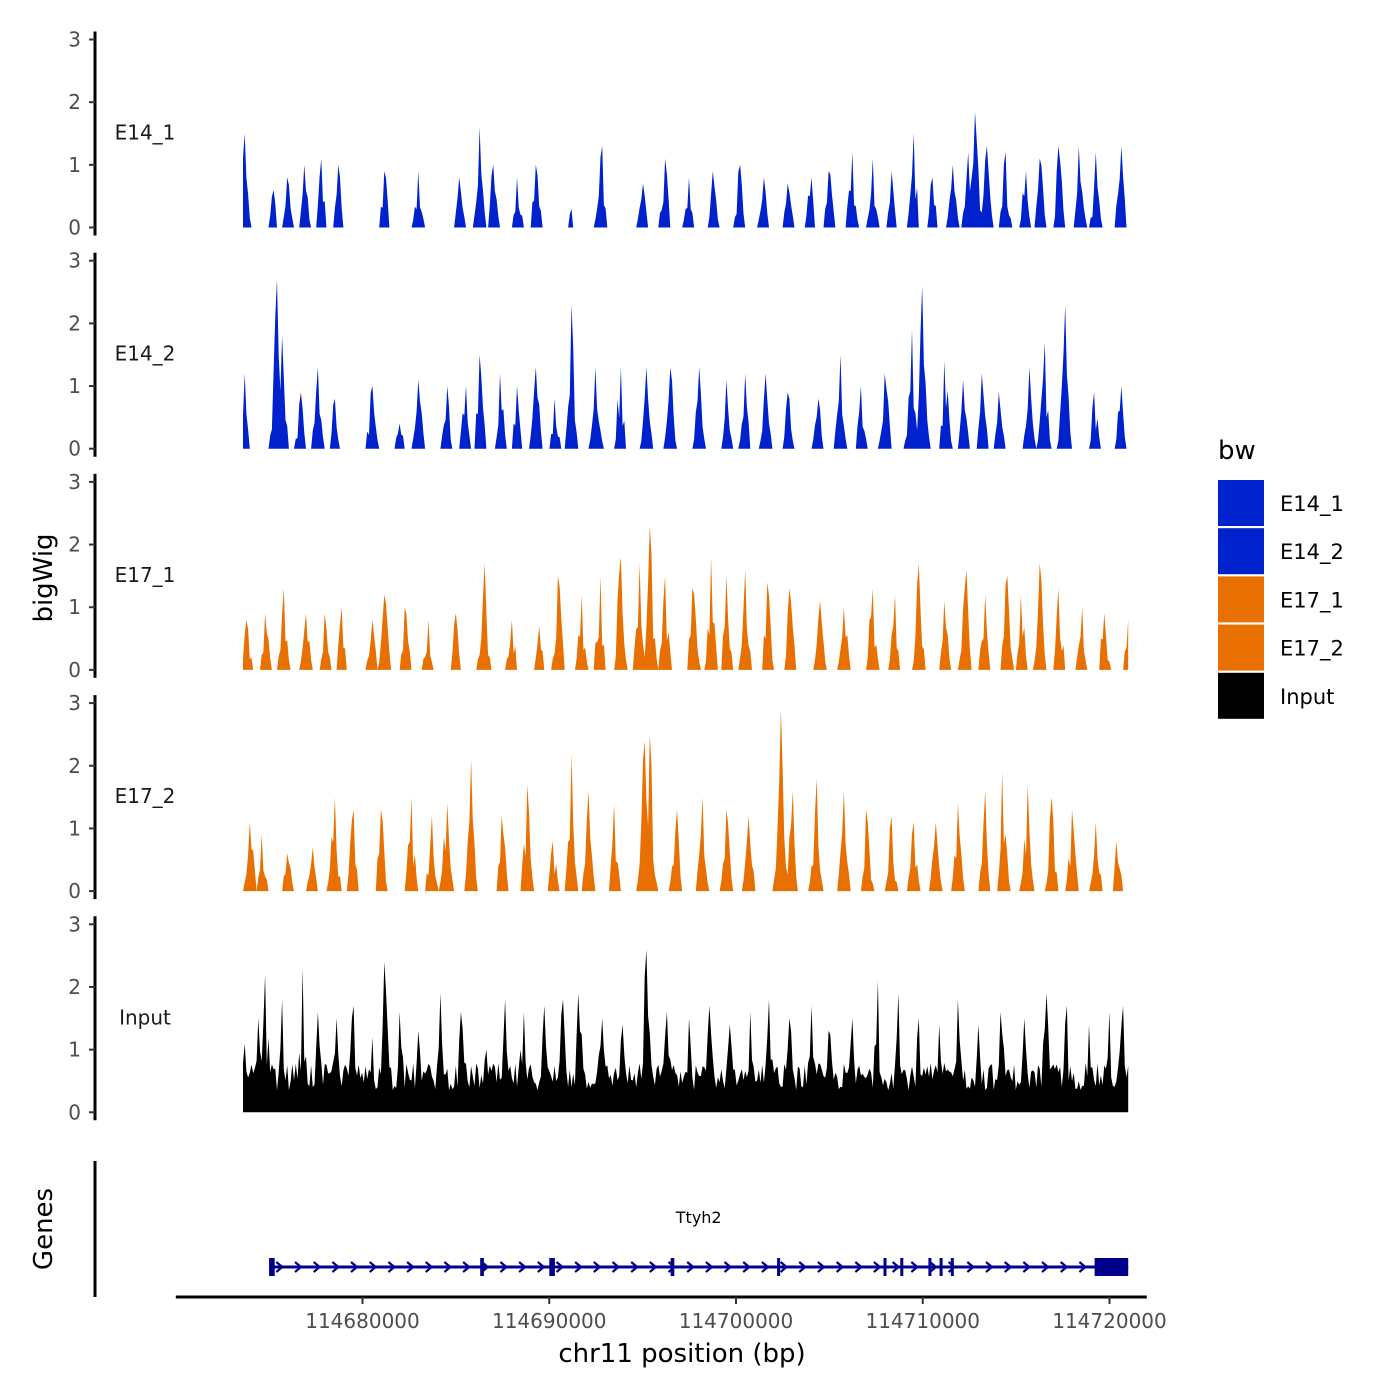 The width and height of the screenshot is (1400, 1400). Describe the element at coordinates (1241, 695) in the screenshot. I see `legend-key-input` at that location.